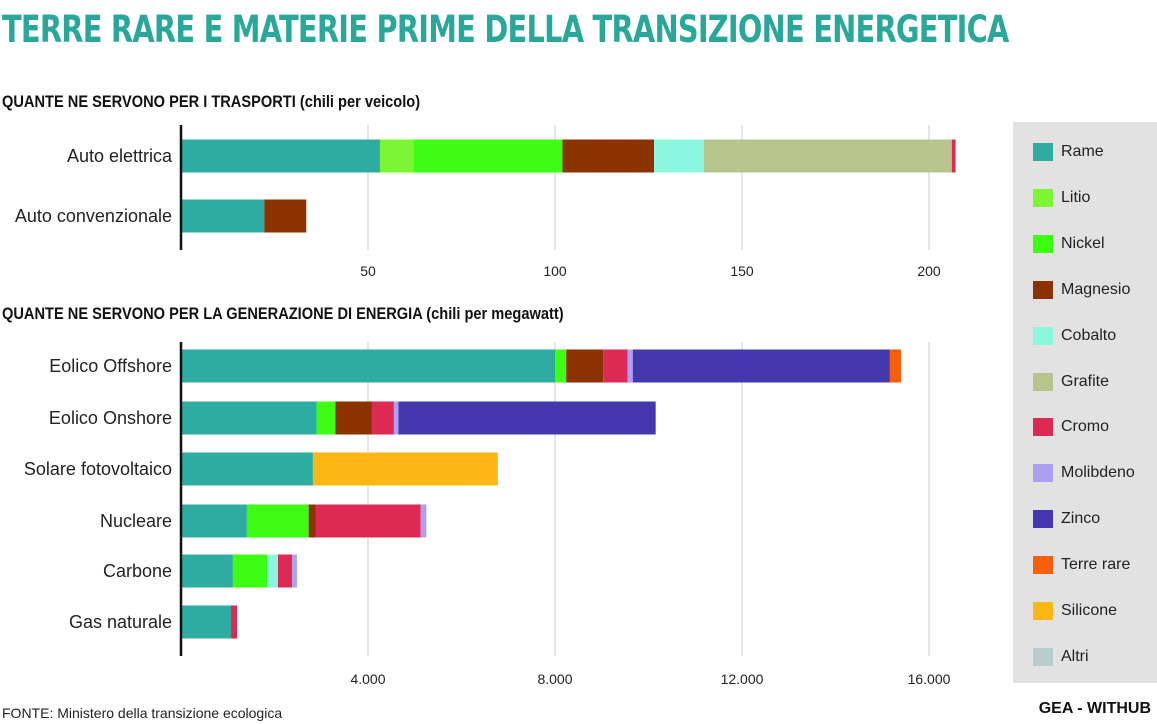 The image size is (1157, 724). I want to click on legend-label: Cromo, so click(1085, 427).